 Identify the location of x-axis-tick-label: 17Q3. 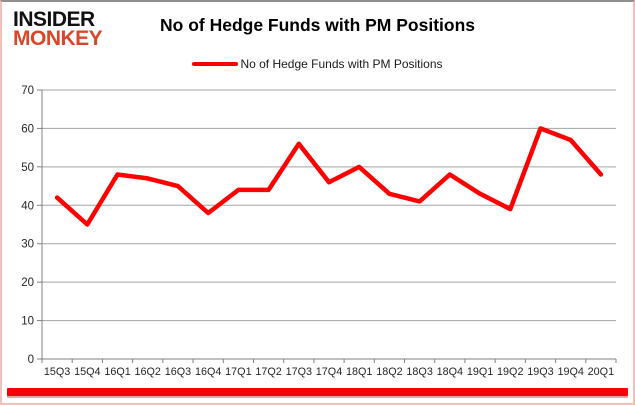
(299, 372).